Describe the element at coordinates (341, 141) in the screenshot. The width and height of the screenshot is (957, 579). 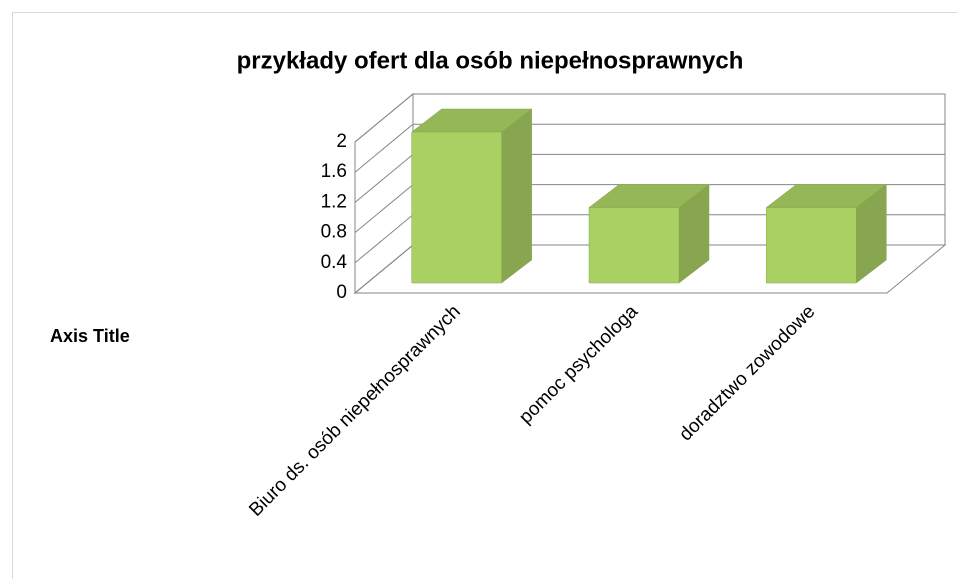
I see `y-tick-label: 2` at that location.